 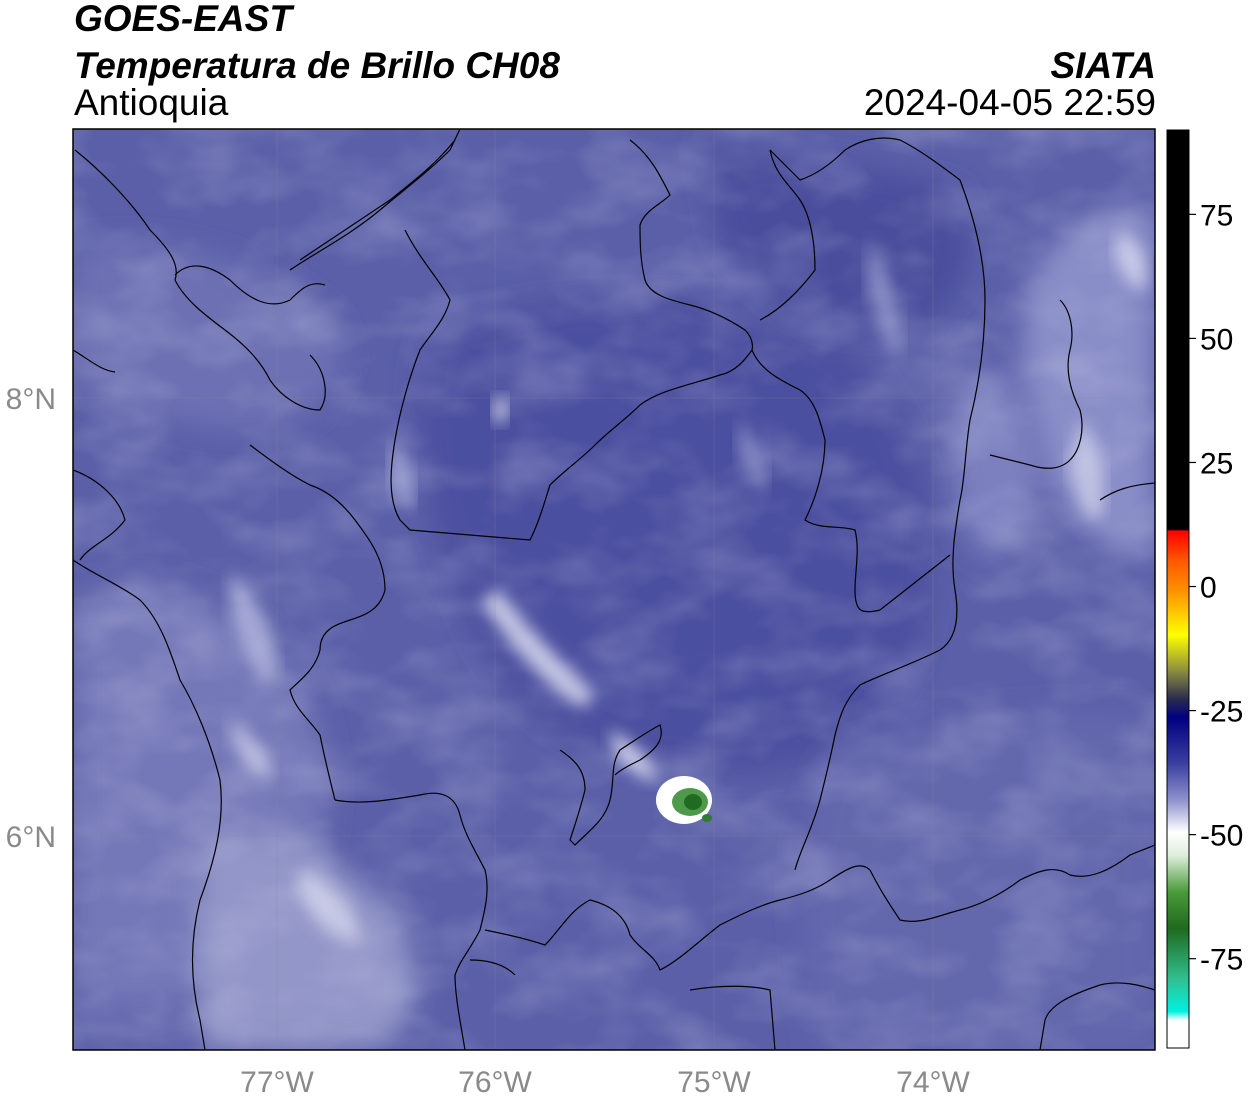 I want to click on colorbar-tick-label: 50, so click(x=1216, y=339).